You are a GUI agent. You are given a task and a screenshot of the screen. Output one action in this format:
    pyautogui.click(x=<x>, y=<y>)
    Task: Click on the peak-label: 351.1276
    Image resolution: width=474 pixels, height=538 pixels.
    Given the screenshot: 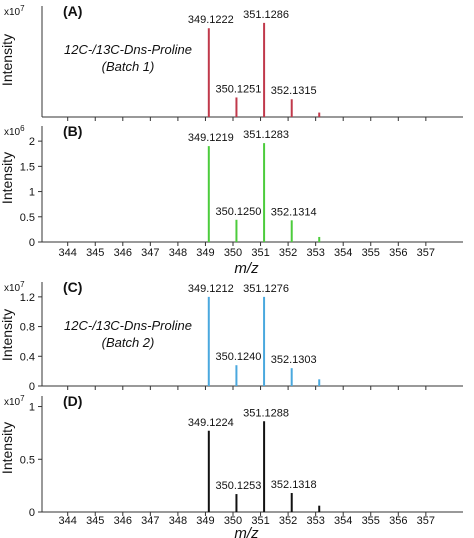 What is the action you would take?
    pyautogui.click(x=266, y=289)
    